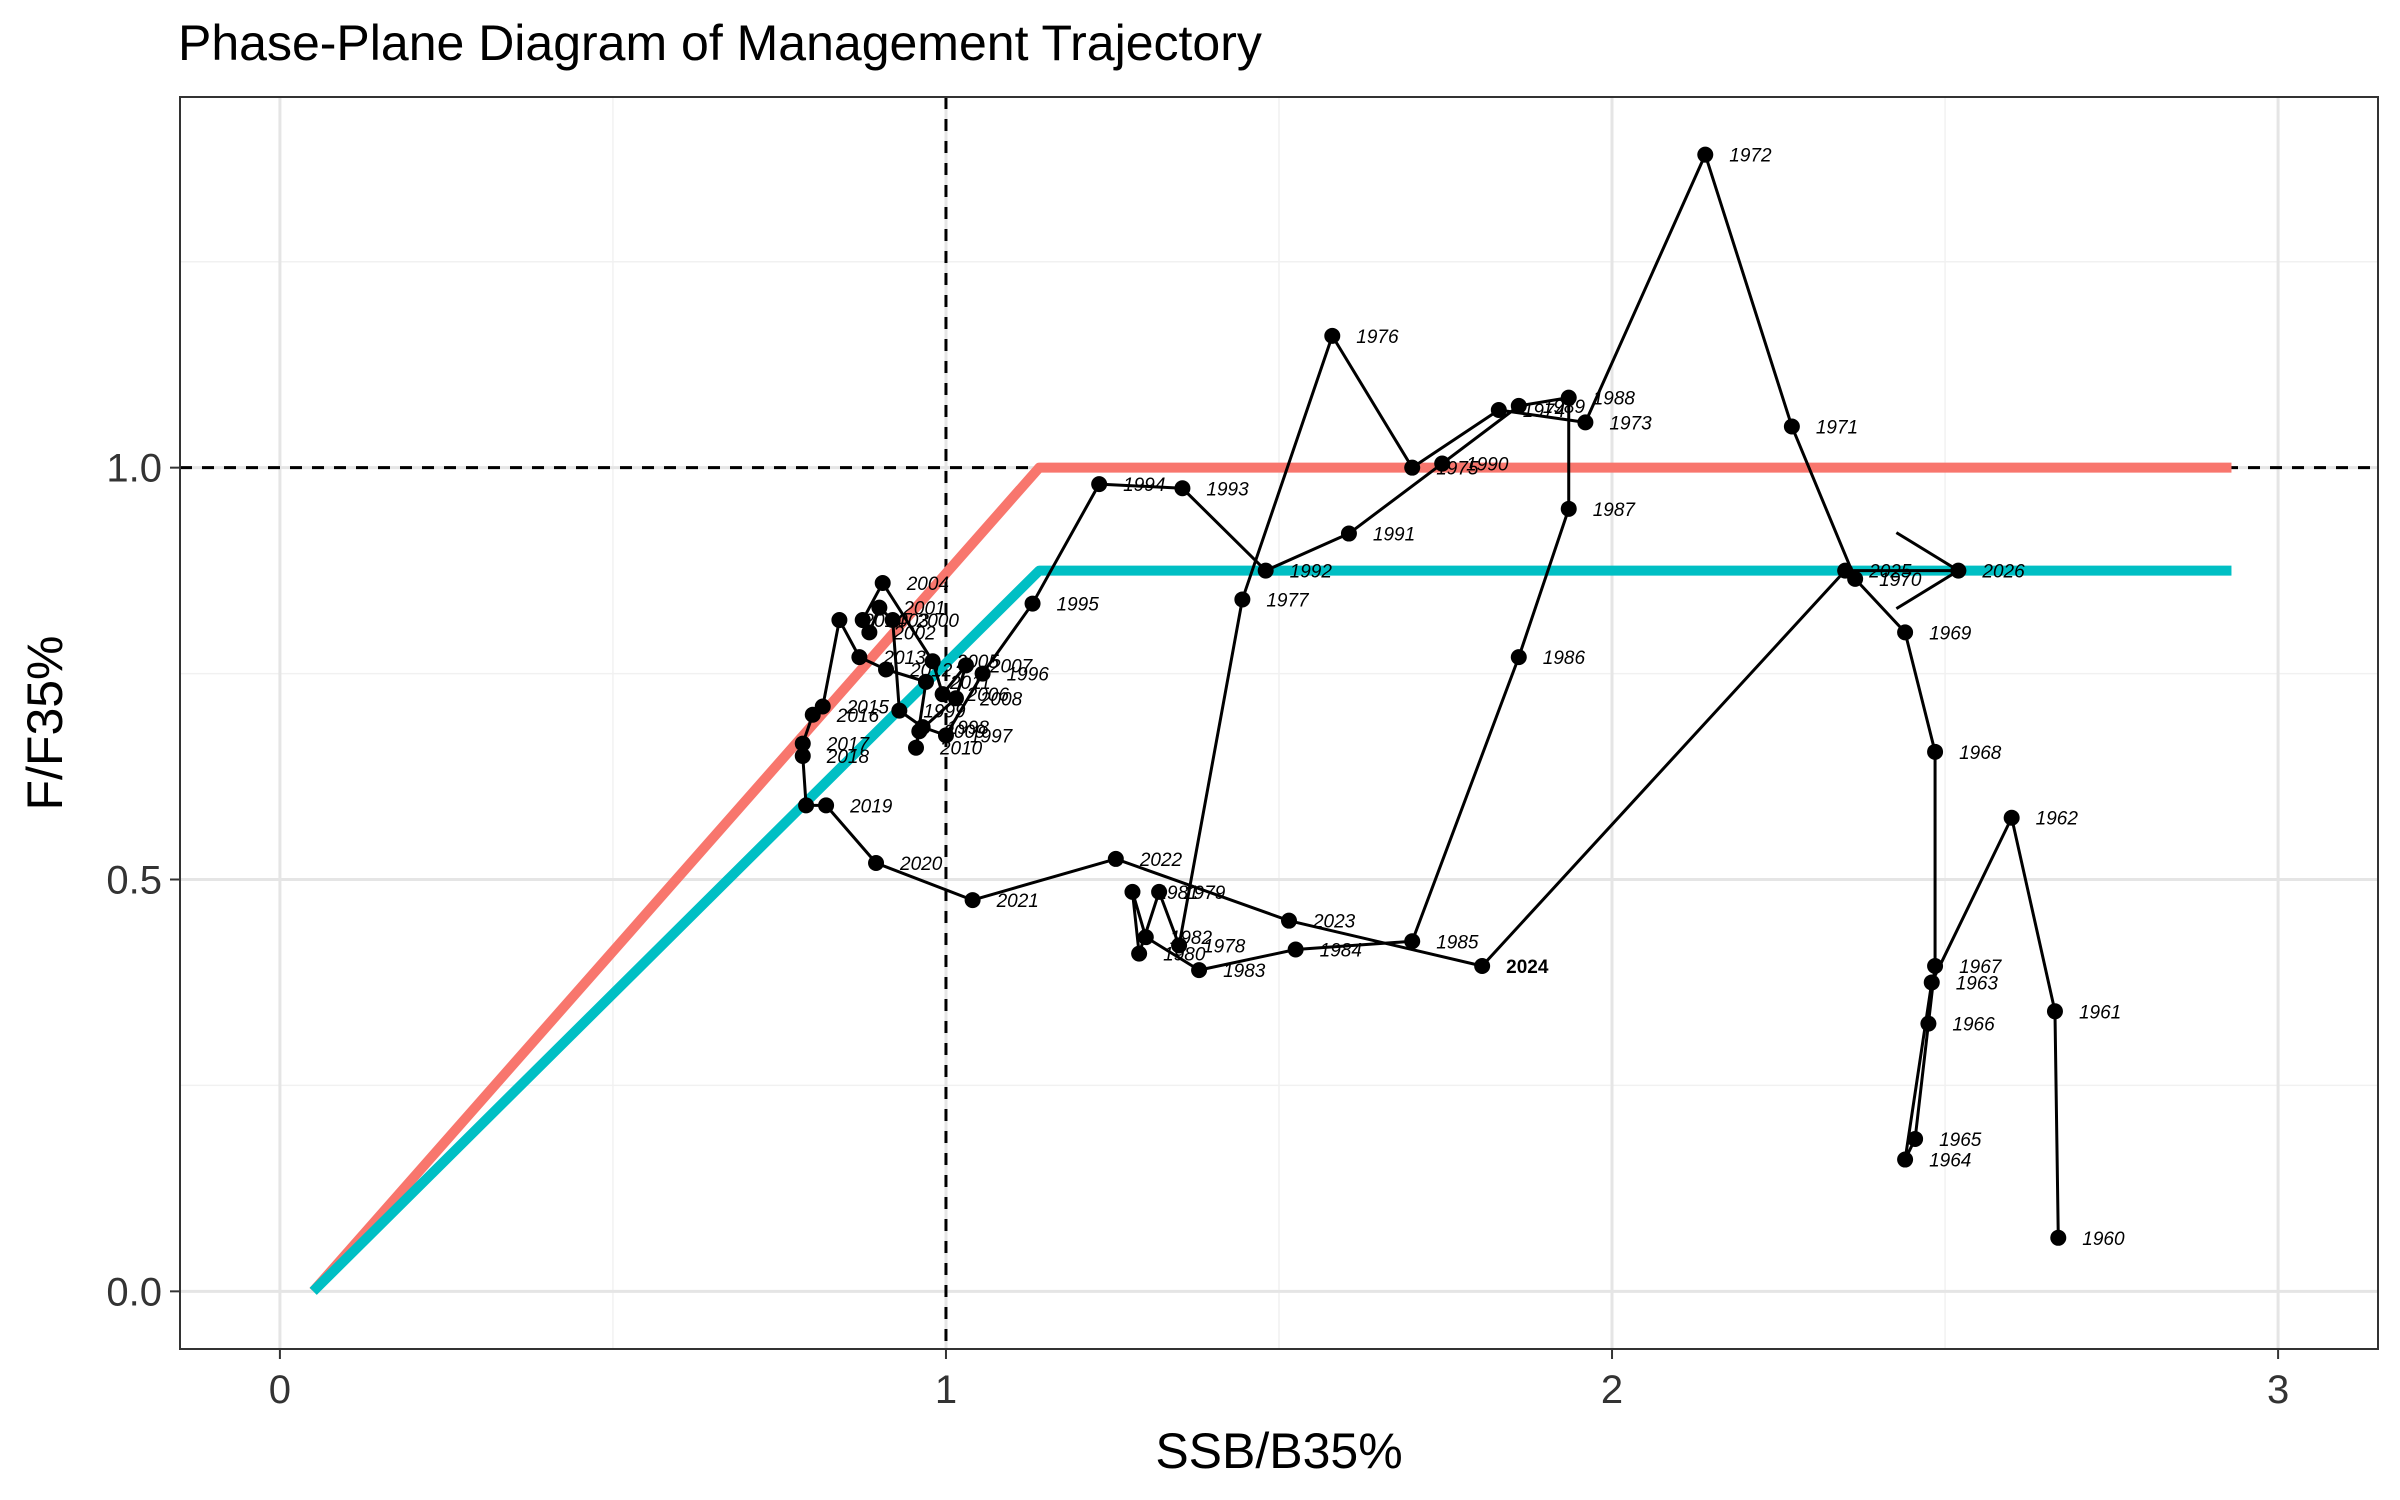 The image size is (2400, 1500). I want to click on year-label: 1963, so click(1977, 983).